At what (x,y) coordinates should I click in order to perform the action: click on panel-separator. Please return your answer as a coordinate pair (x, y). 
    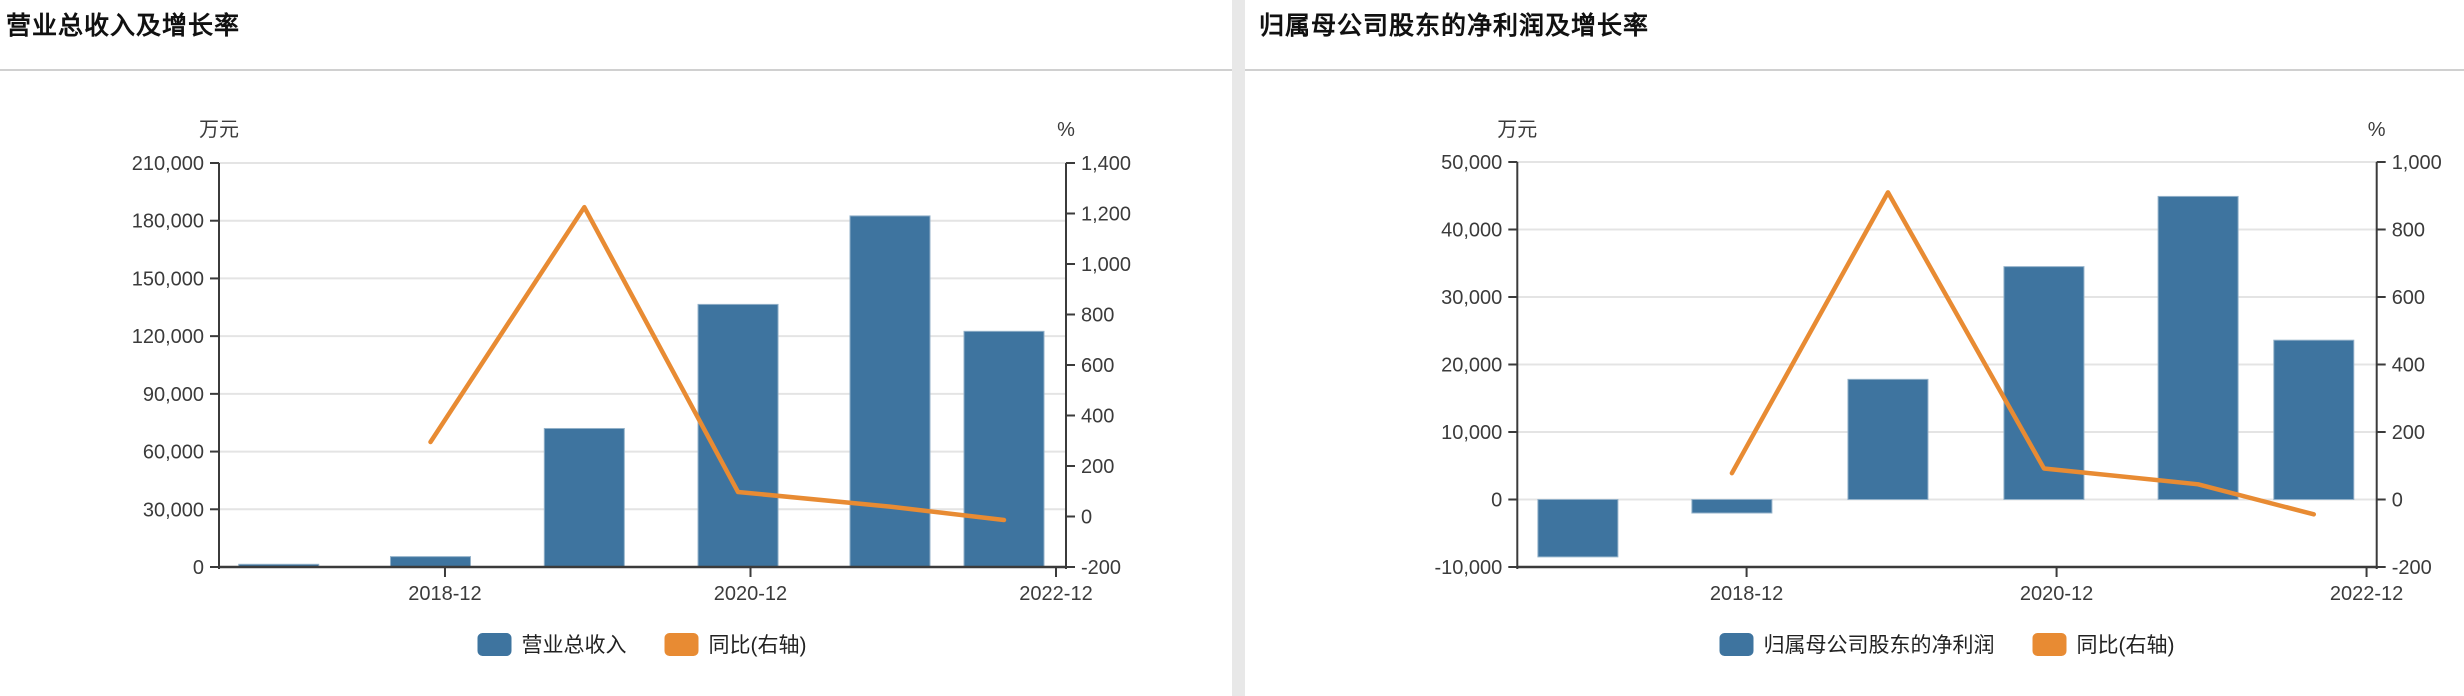
    Looking at the image, I should click on (1238, 348).